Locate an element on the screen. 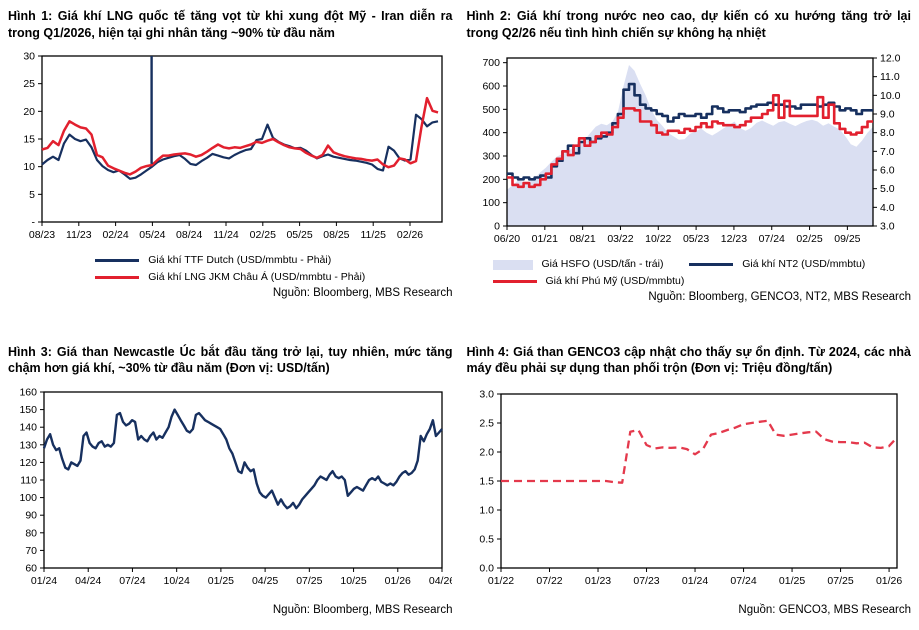  svg-text: 150 is located at coordinates (28, 410).